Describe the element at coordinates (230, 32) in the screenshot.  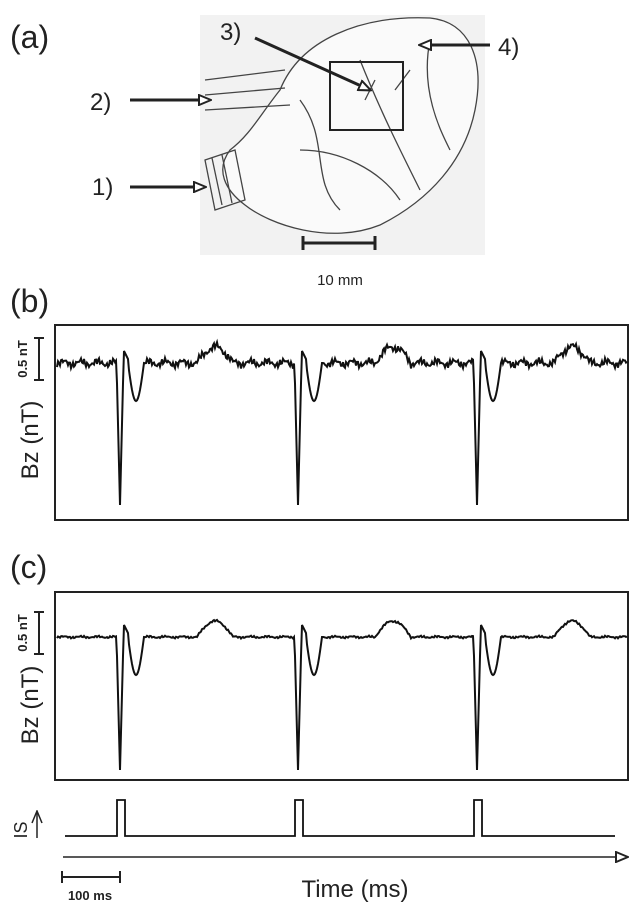
I see `arrow-label: 3)` at that location.